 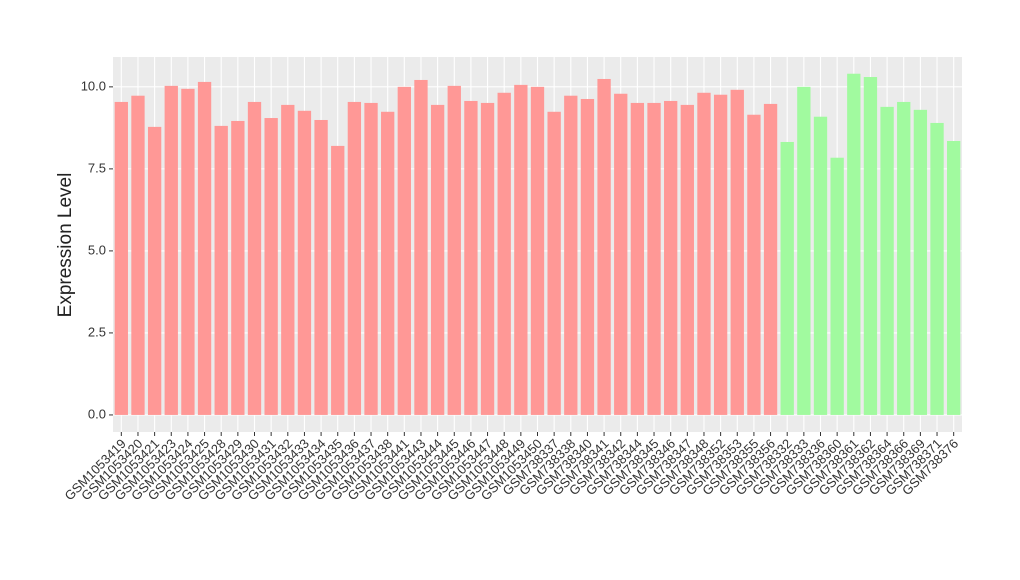 What do you see at coordinates (93, 85) in the screenshot?
I see `y-tick-label: 10.0` at bounding box center [93, 85].